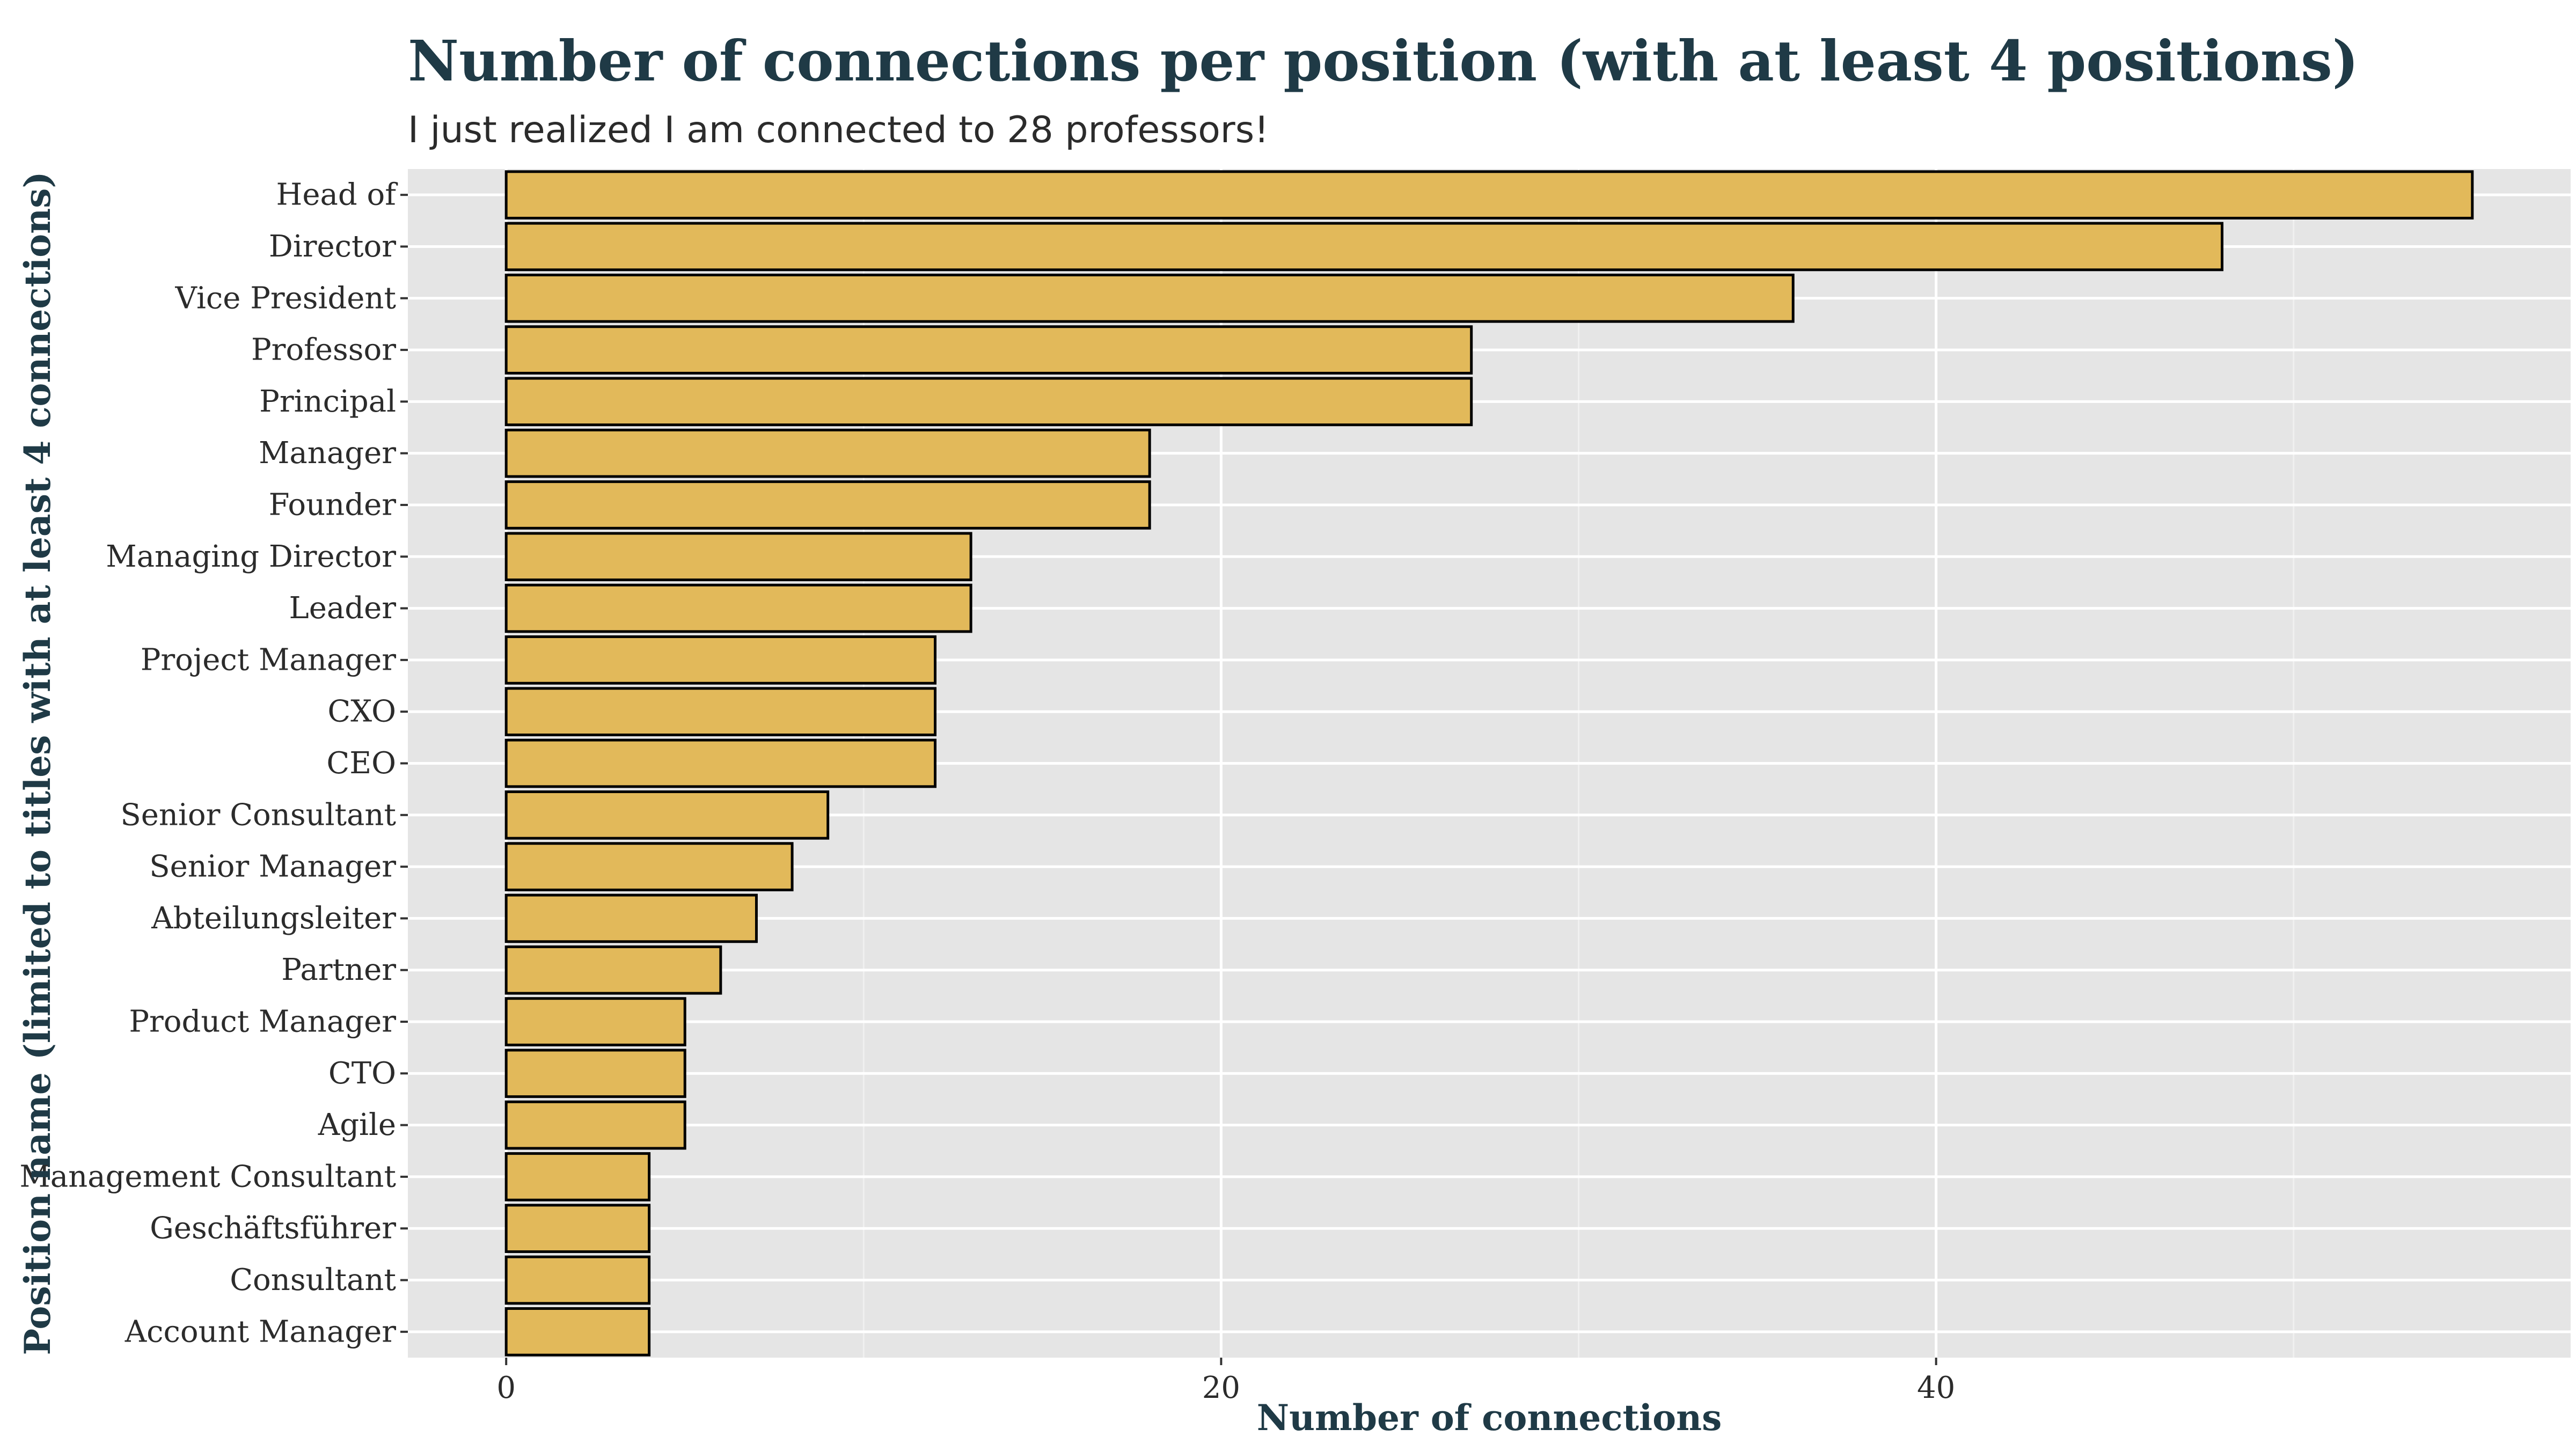 The width and height of the screenshot is (2576, 1451). What do you see at coordinates (1221, 1388) in the screenshot?
I see `x-tick-label: 20` at bounding box center [1221, 1388].